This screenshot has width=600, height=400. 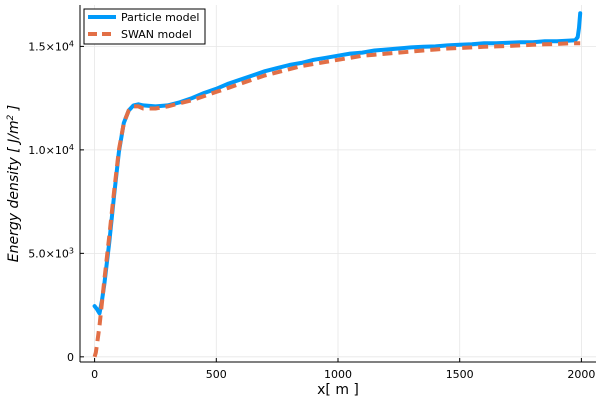 I want to click on y-tick-label-1: 5.0×10³, so click(x=51, y=253).